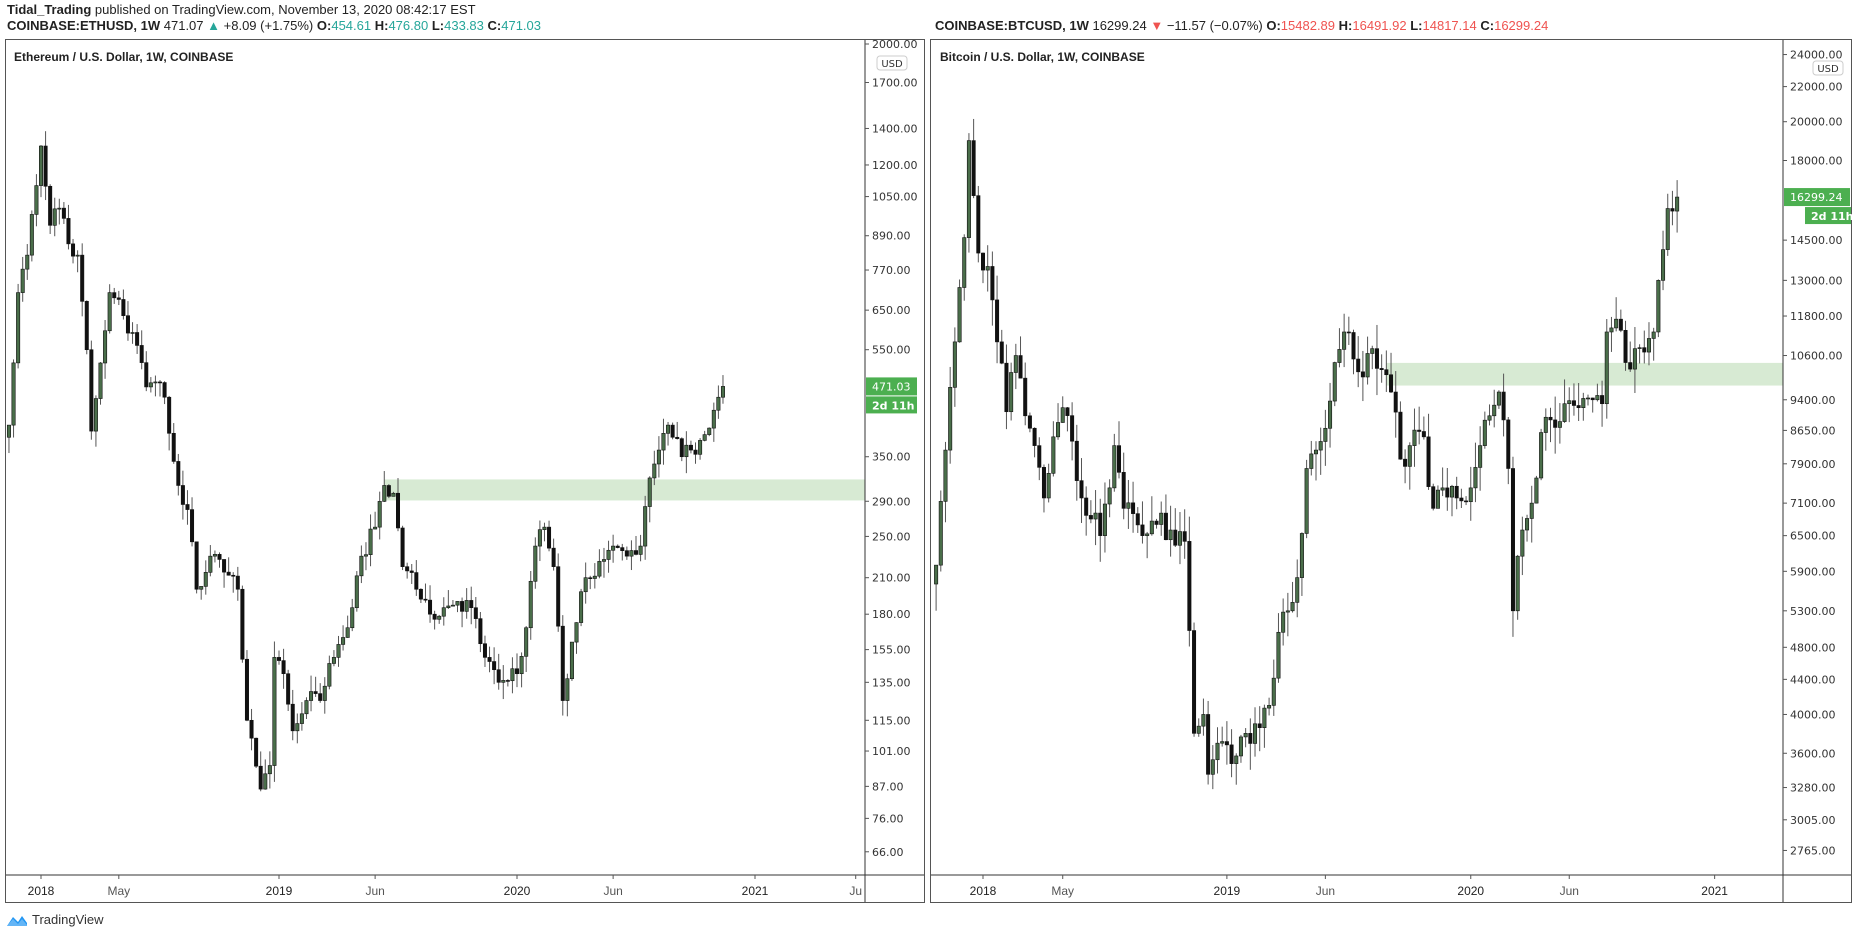 Image resolution: width=1860 pixels, height=932 pixels. Describe the element at coordinates (1449, 25) in the screenshot. I see `btc-low: 14817.14` at that location.